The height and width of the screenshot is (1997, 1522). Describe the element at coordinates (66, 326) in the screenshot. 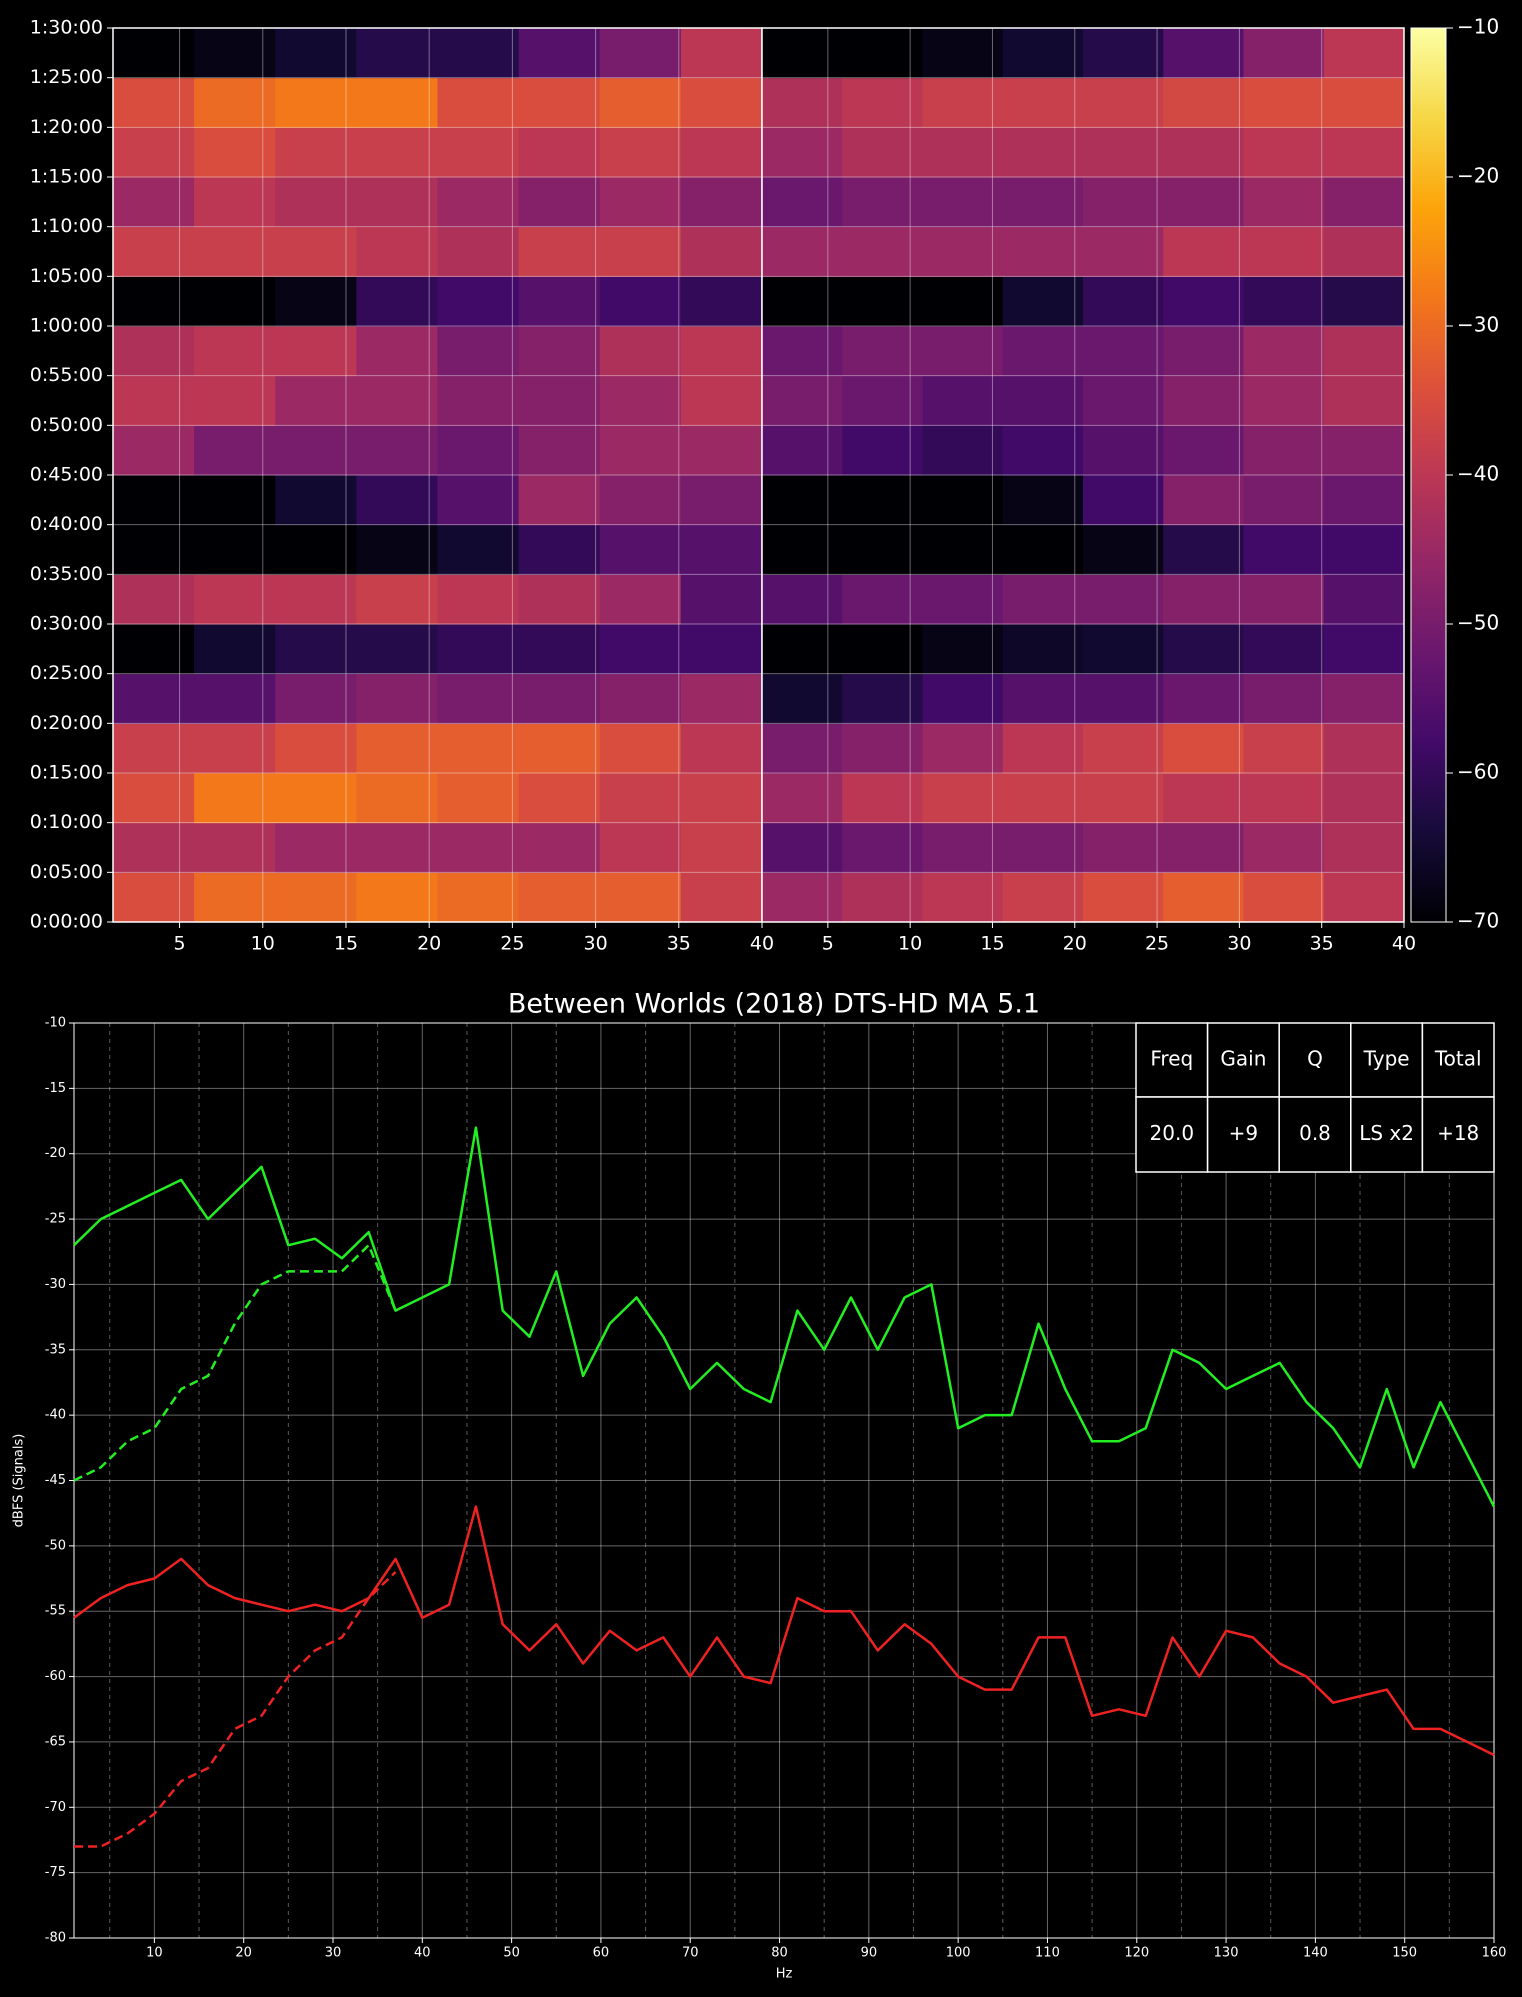

I see `y-tick-label: 1:00:00` at that location.